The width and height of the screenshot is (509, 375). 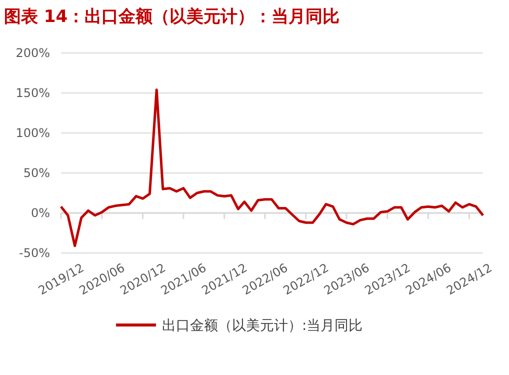 I want to click on chart-title: 图表 14：出口金额（以美元计）：当月同比, so click(x=172, y=17).